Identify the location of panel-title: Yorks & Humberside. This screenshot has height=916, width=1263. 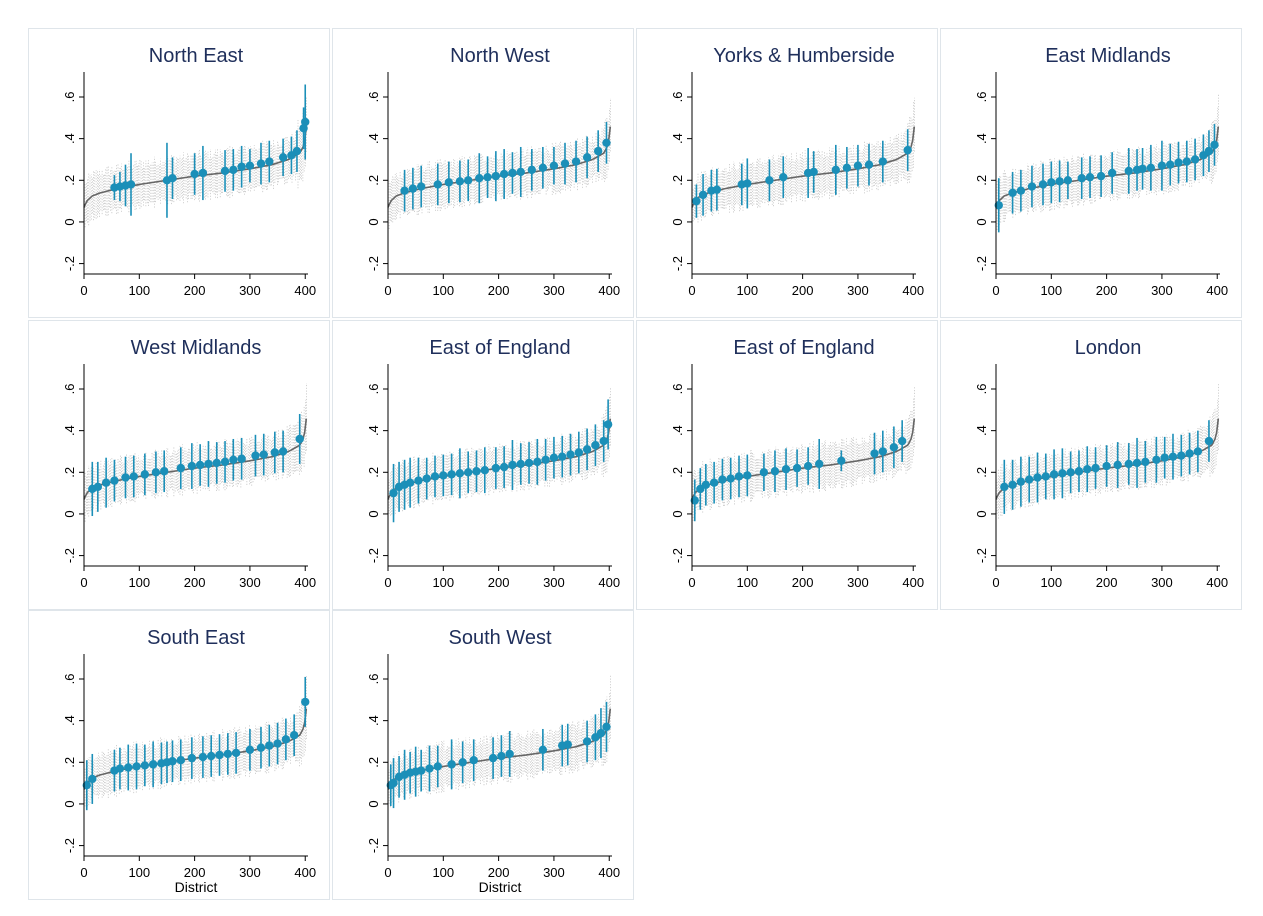
(804, 56).